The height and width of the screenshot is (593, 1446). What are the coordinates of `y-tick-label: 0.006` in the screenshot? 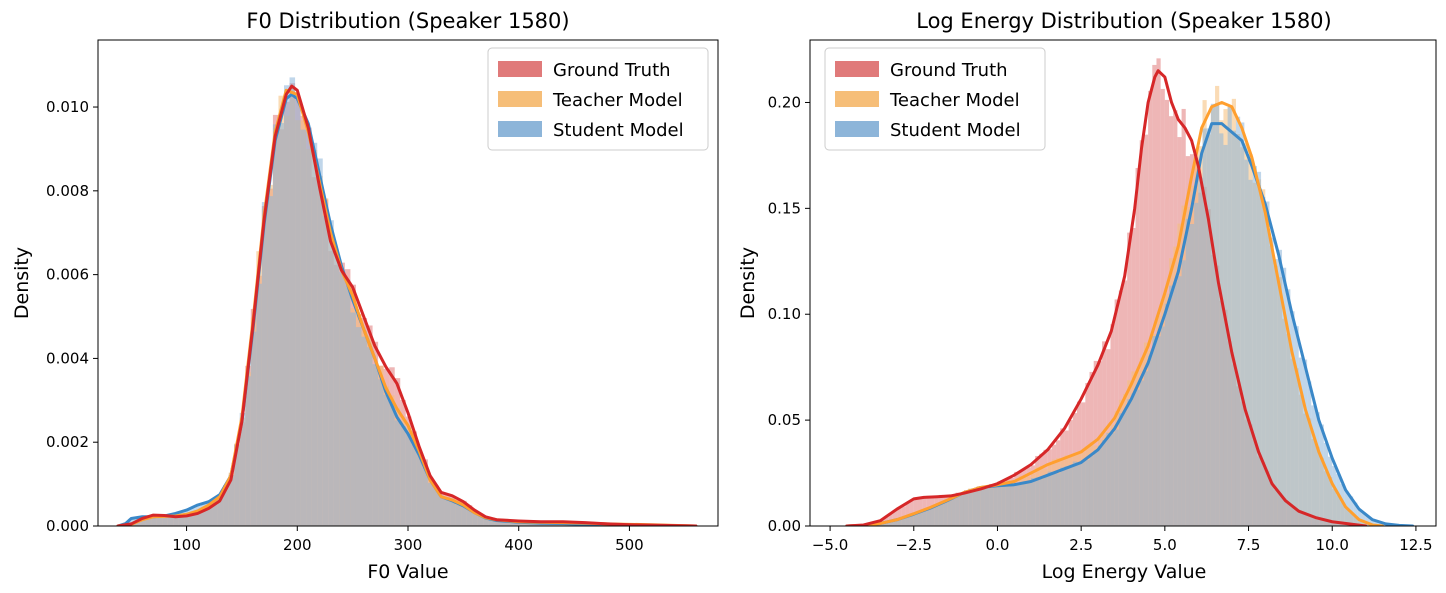 It's located at (67, 275).